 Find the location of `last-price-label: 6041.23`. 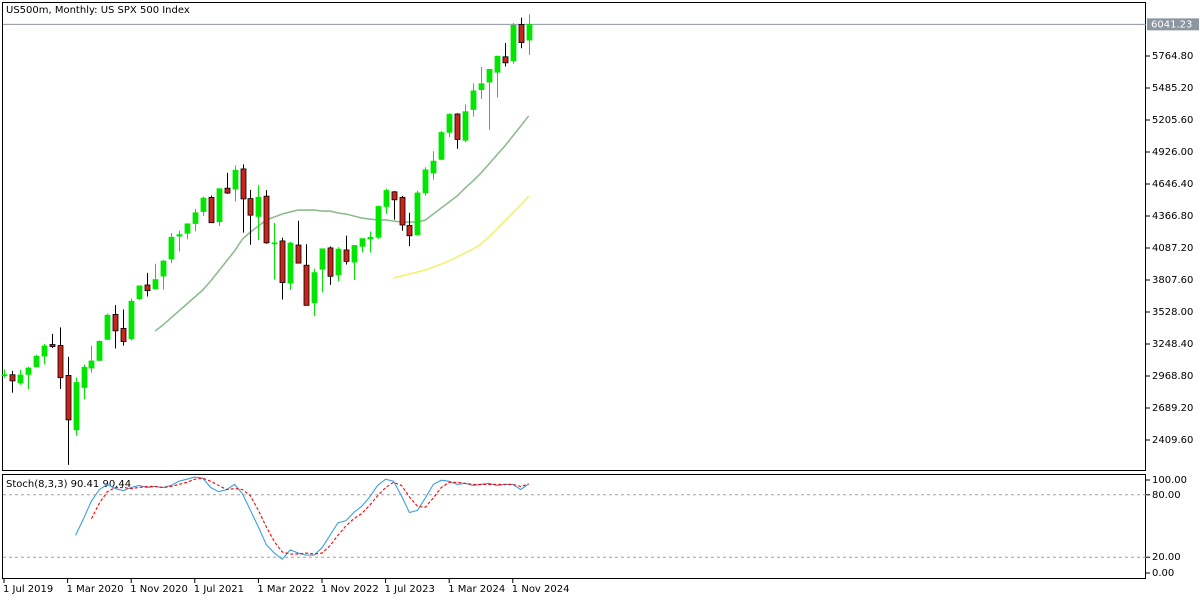

last-price-label: 6041.23 is located at coordinates (1171, 24).